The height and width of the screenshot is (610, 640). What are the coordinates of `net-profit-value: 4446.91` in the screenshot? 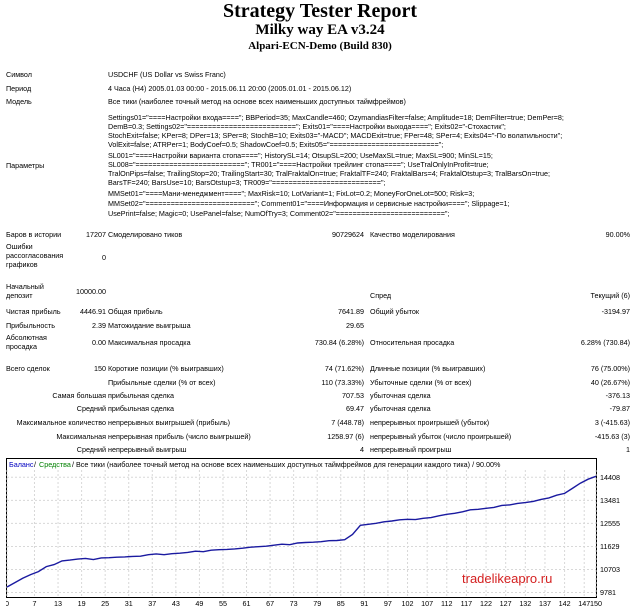 It's located at (93, 311).